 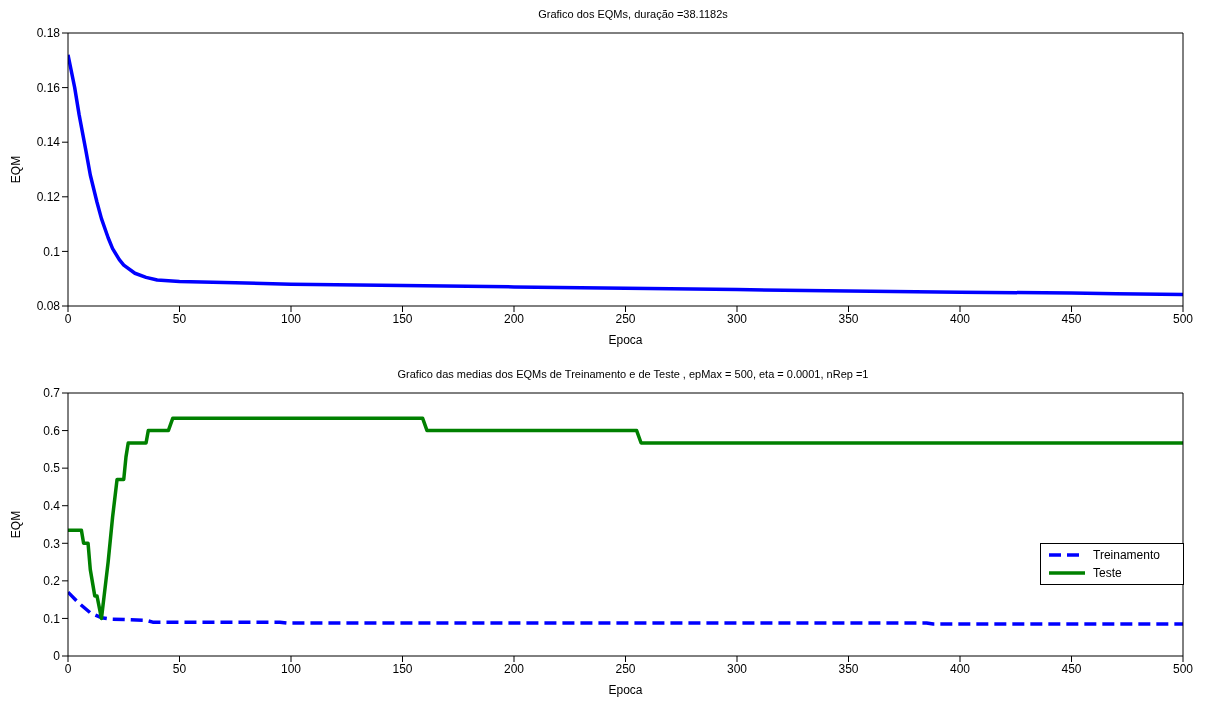 I want to click on y-tick-label: 0.18, so click(x=48, y=33).